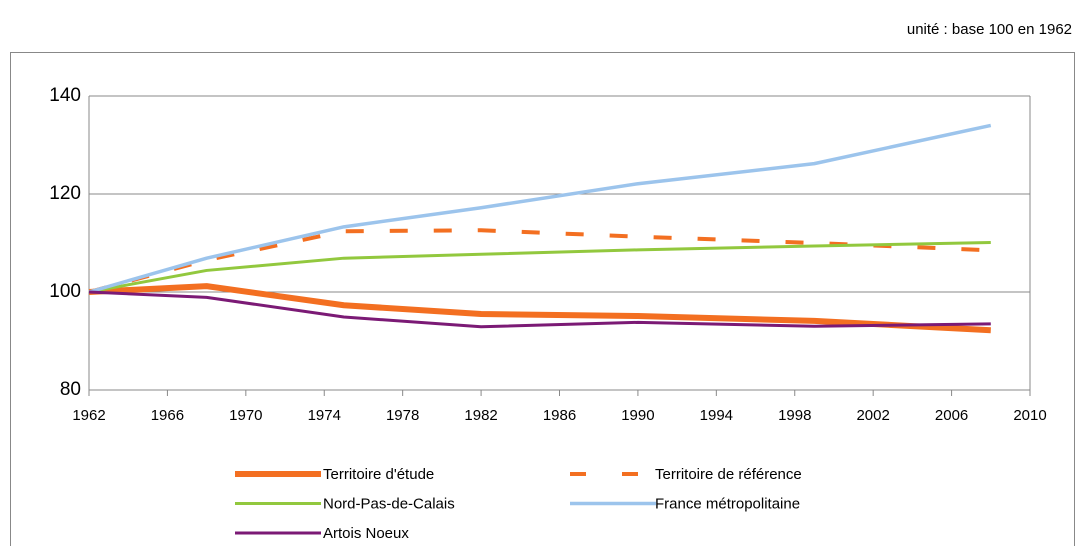 This screenshot has height=546, width=1085. What do you see at coordinates (637, 415) in the screenshot?
I see `x-tick-label: 1990` at bounding box center [637, 415].